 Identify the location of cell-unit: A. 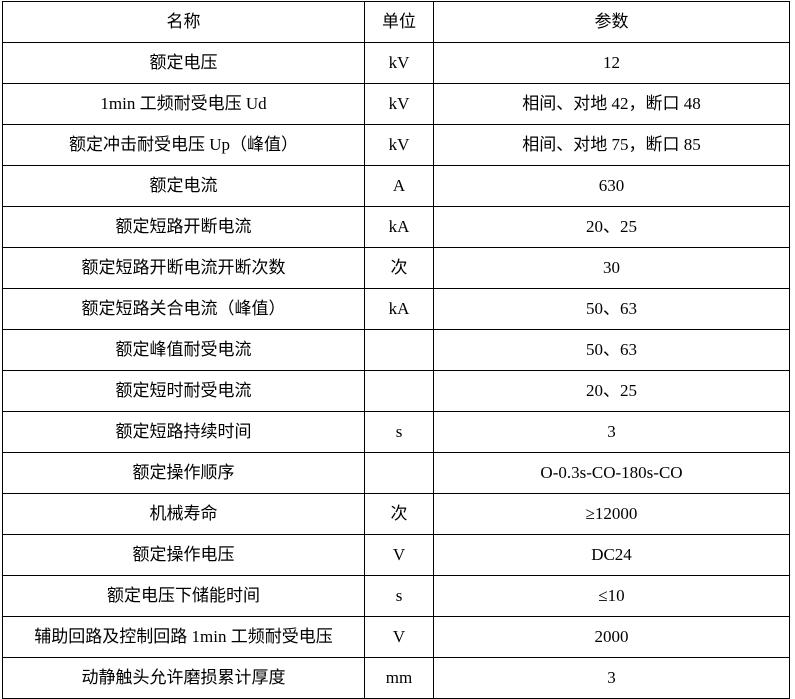
(399, 186).